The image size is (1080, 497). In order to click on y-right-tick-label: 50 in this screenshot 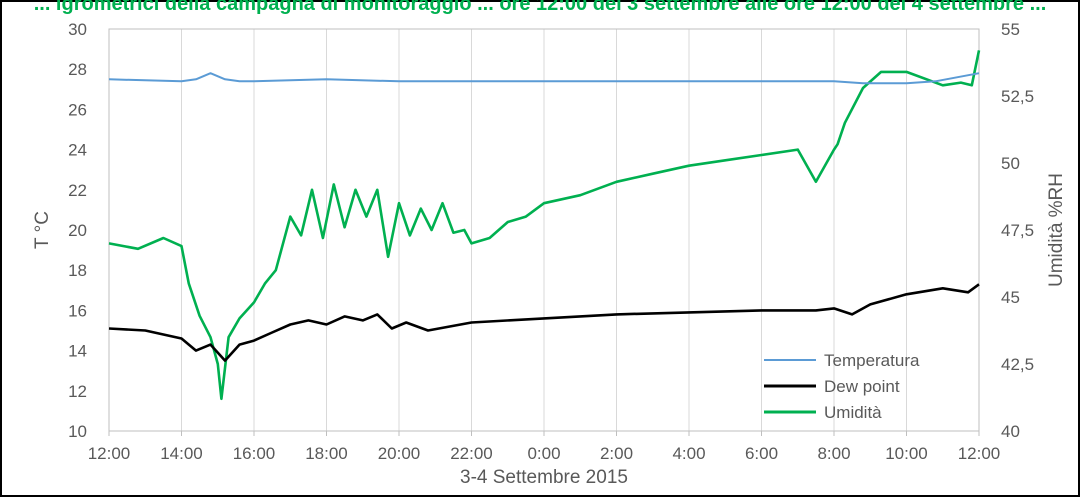, I will do `click(1010, 163)`.